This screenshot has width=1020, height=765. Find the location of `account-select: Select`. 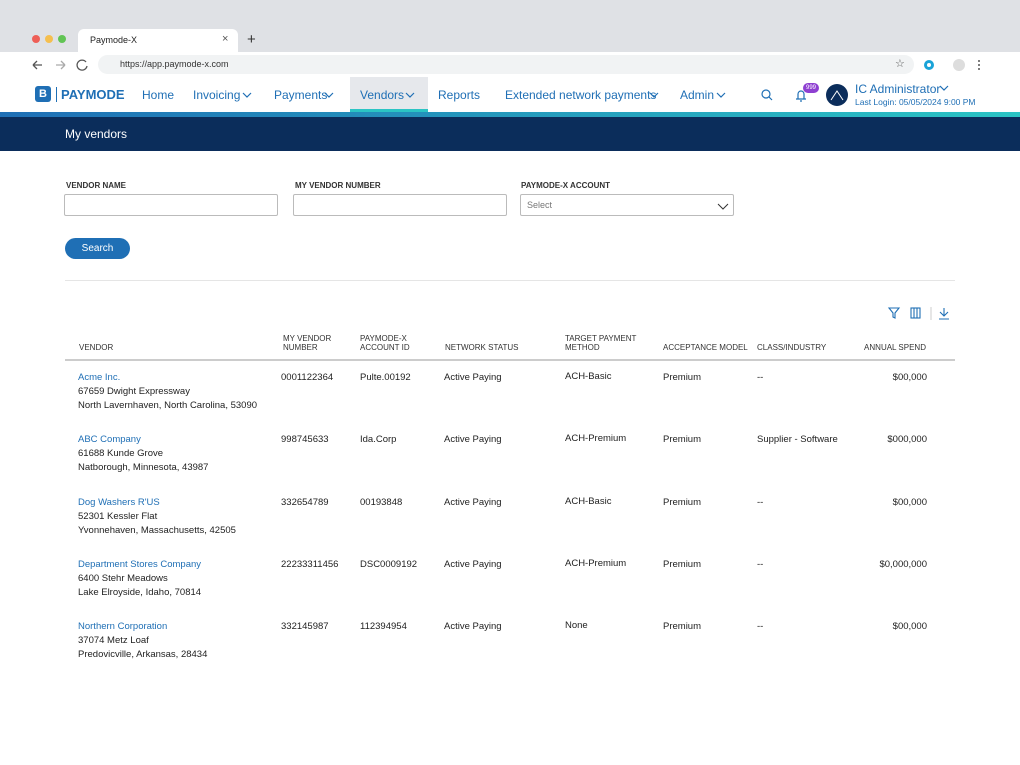

account-select: Select is located at coordinates (627, 205).